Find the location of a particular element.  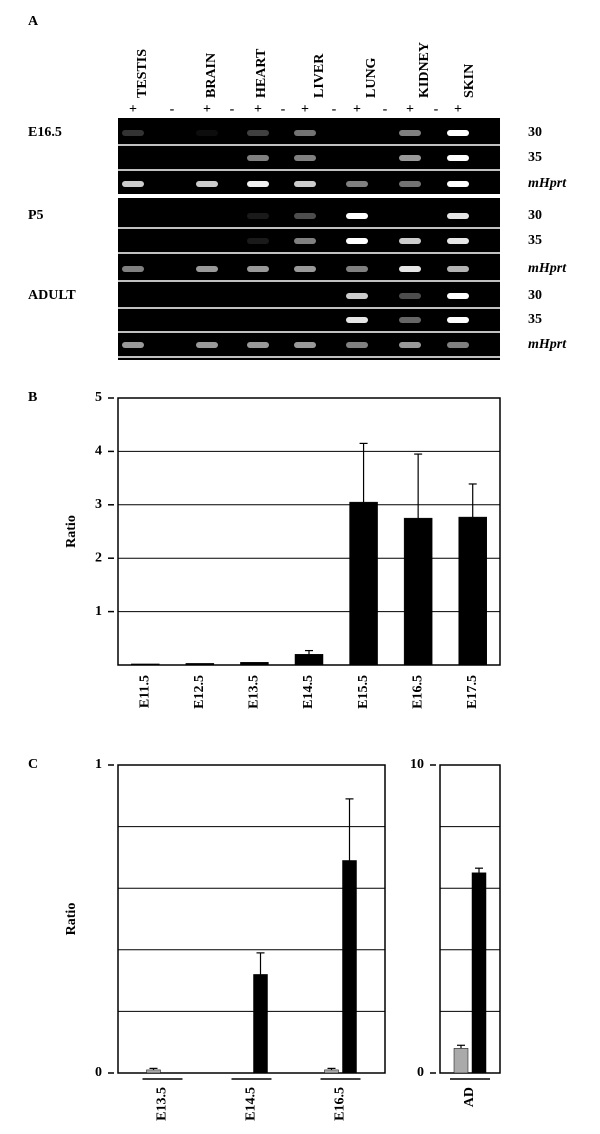

x-tick-label: AD is located at coordinates (469, 1097).